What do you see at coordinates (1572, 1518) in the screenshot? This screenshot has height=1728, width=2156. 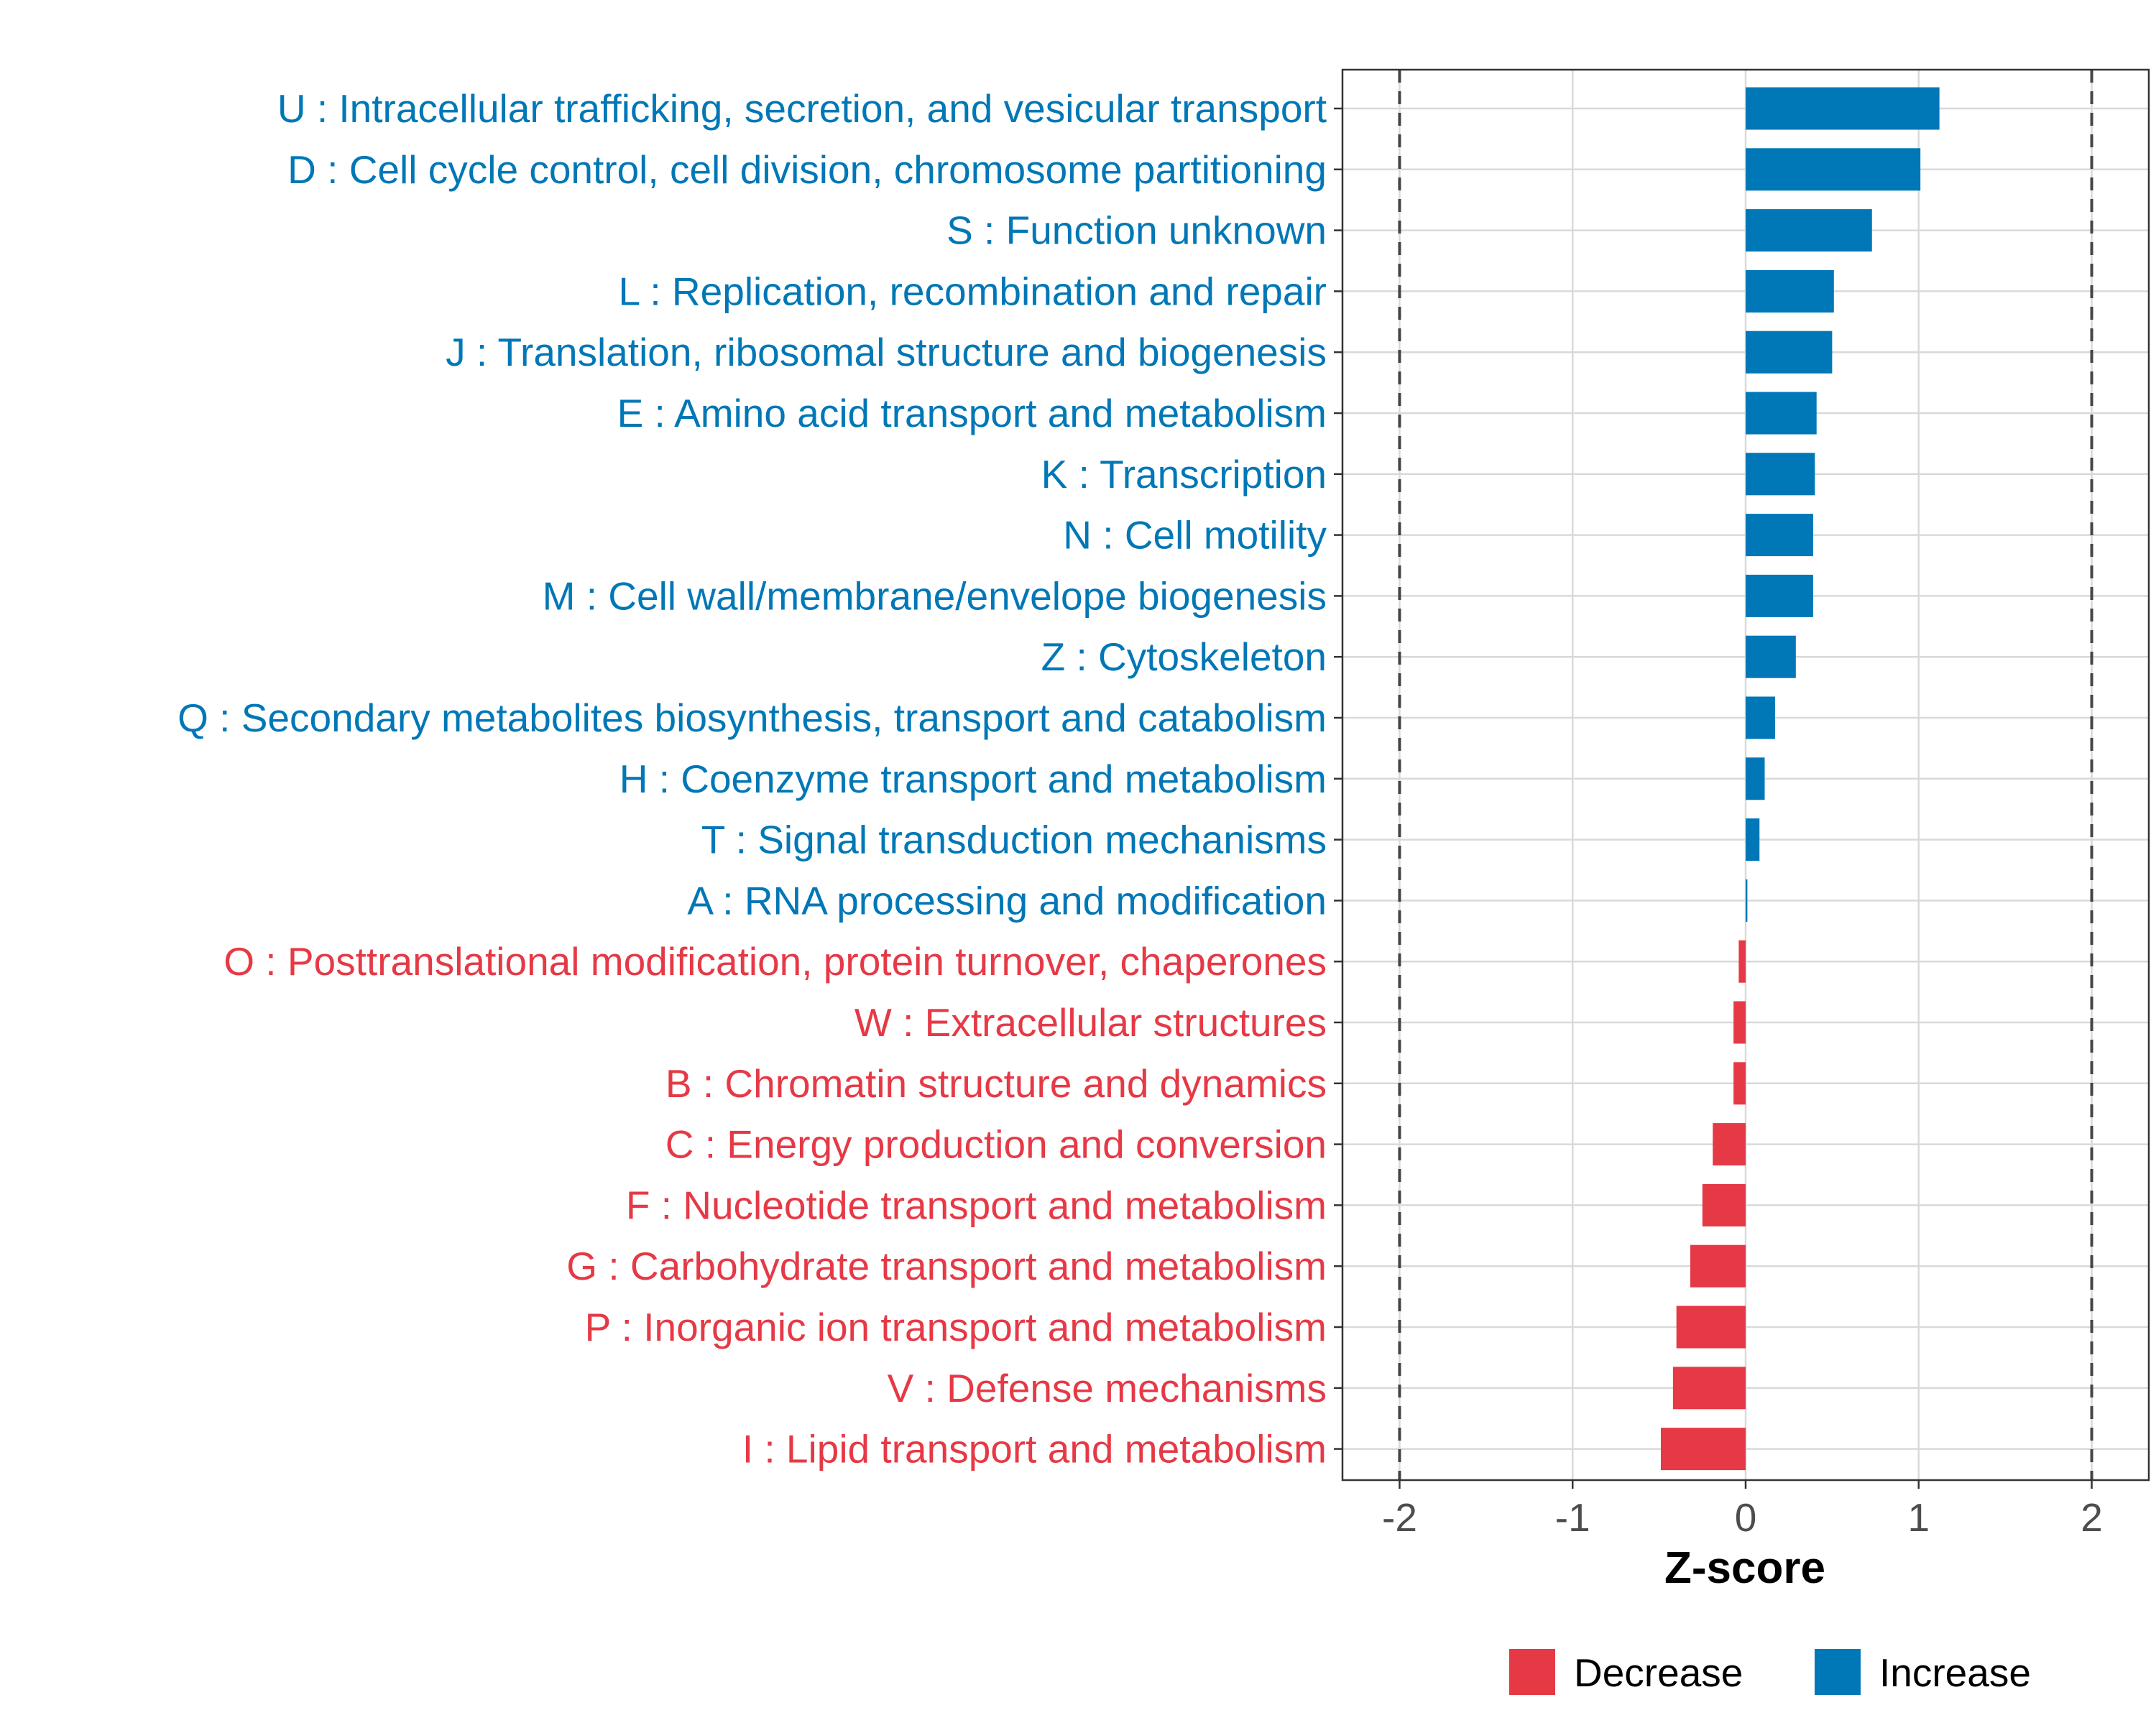 I see `x-tick-label: -1` at bounding box center [1572, 1518].